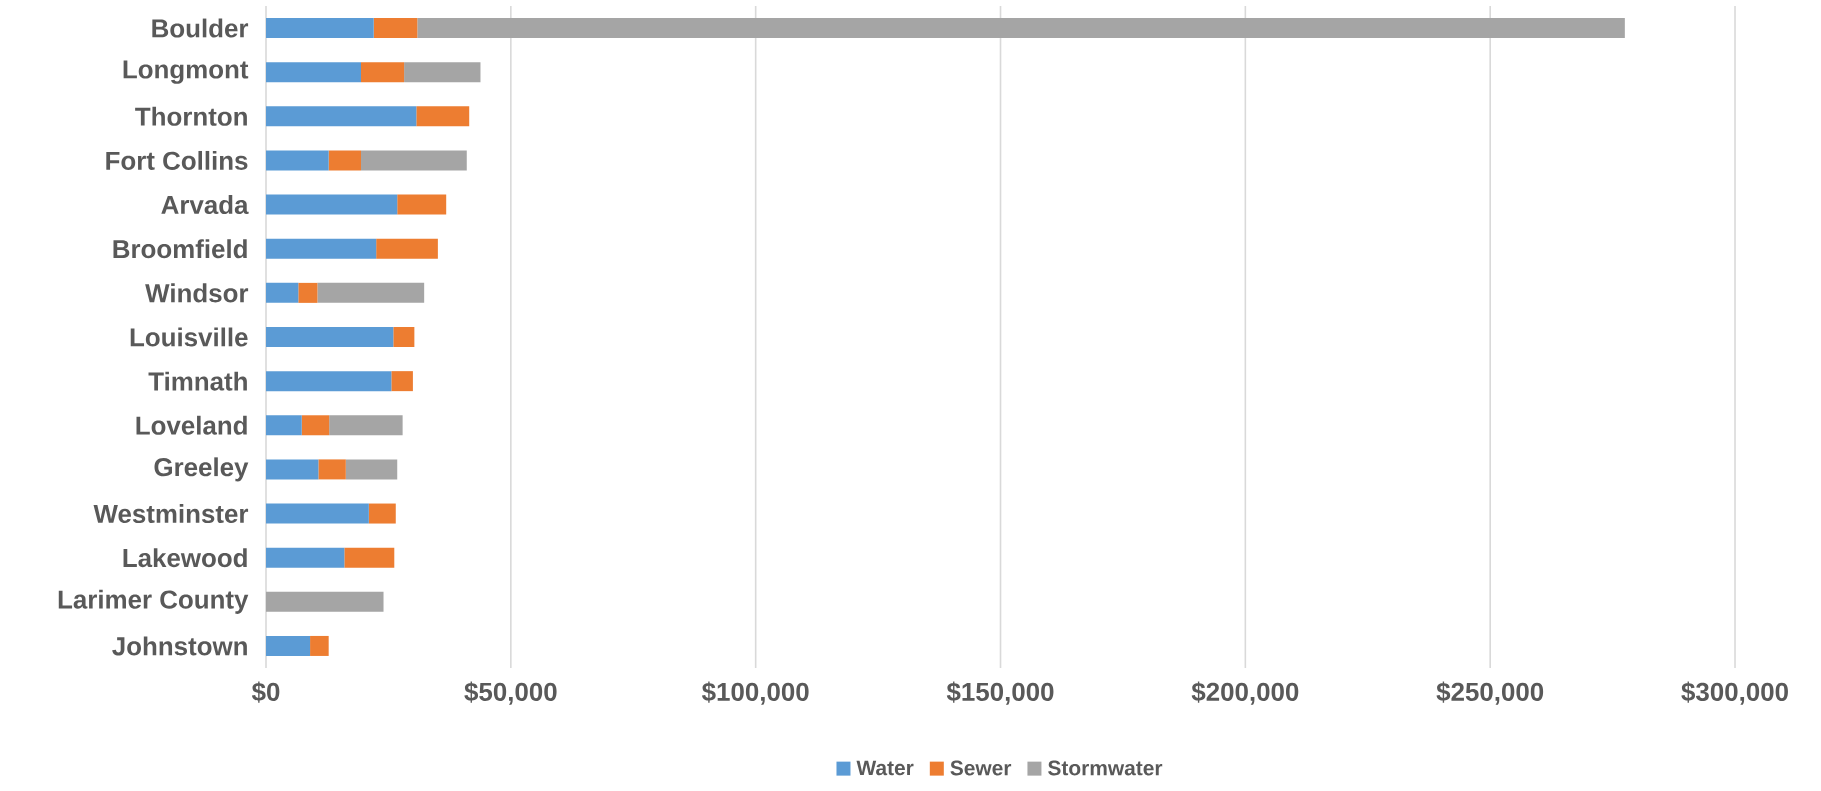 The width and height of the screenshot is (1821, 791). What do you see at coordinates (185, 558) in the screenshot?
I see `y-tick-label: Lakewood` at bounding box center [185, 558].